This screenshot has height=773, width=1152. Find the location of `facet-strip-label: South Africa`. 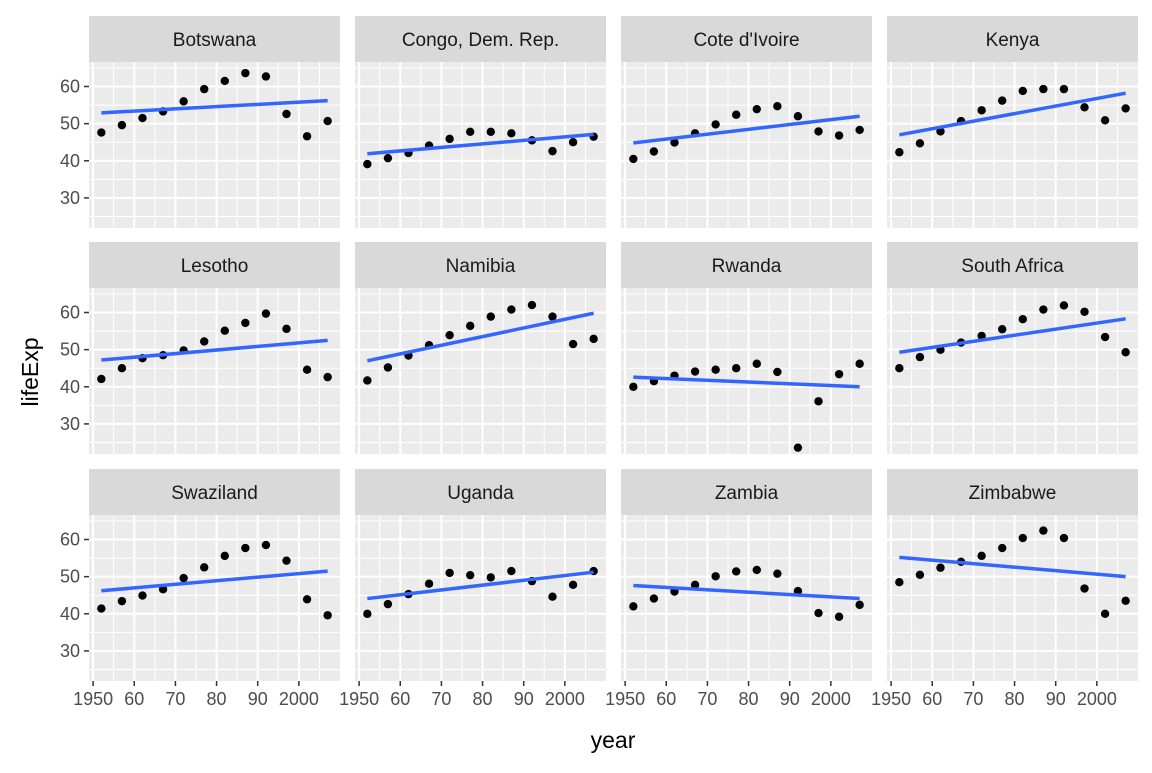

facet-strip-label: South Africa is located at coordinates (1012, 266).